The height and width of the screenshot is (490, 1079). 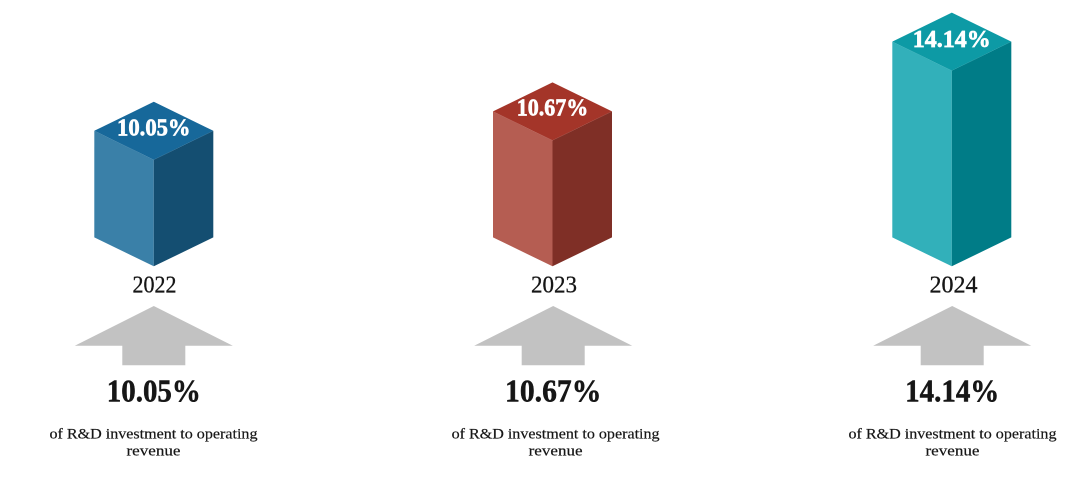 I want to click on svg-text: 2022, so click(x=155, y=284).